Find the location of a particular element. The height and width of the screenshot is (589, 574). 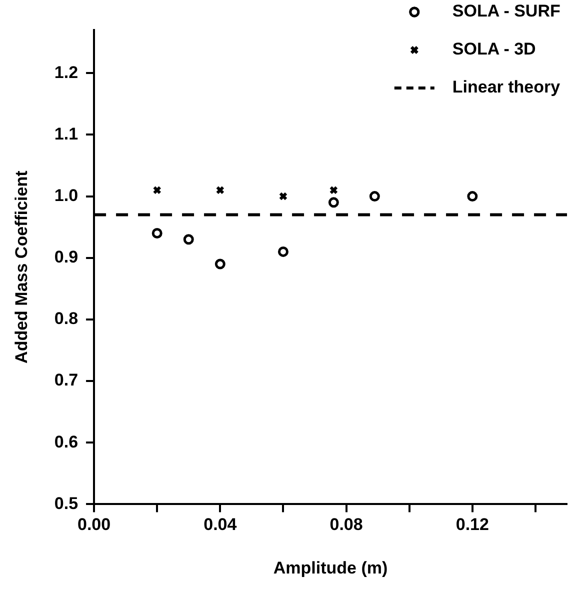

y-tick-label: 0.8 is located at coordinates (66, 318).